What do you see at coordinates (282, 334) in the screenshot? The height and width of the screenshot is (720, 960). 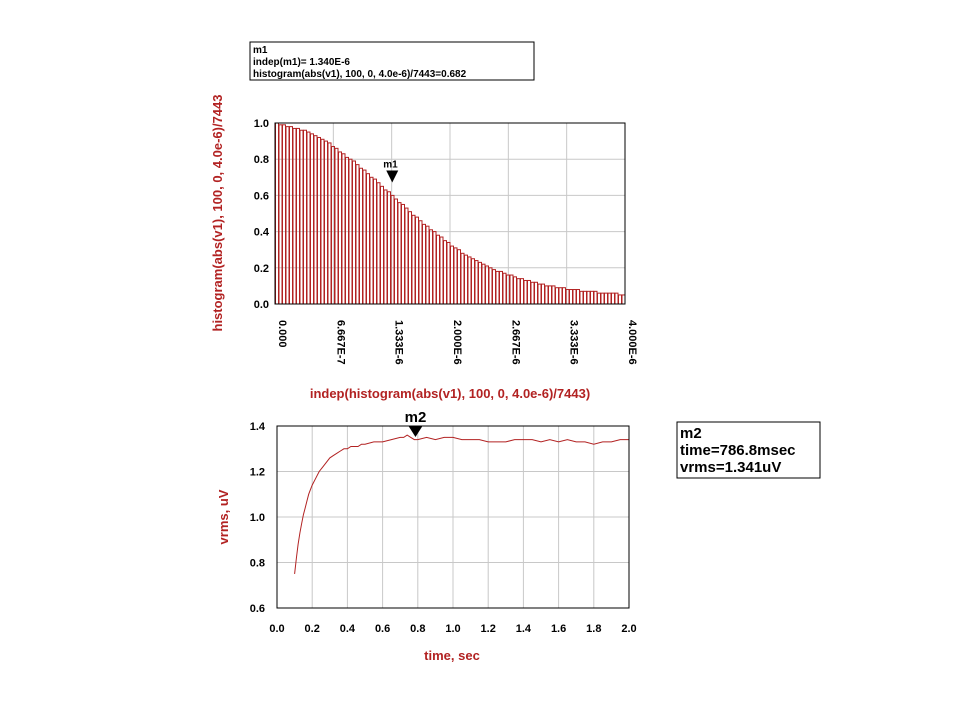 I see `histogram-x-tick-label: 0.000` at bounding box center [282, 334].